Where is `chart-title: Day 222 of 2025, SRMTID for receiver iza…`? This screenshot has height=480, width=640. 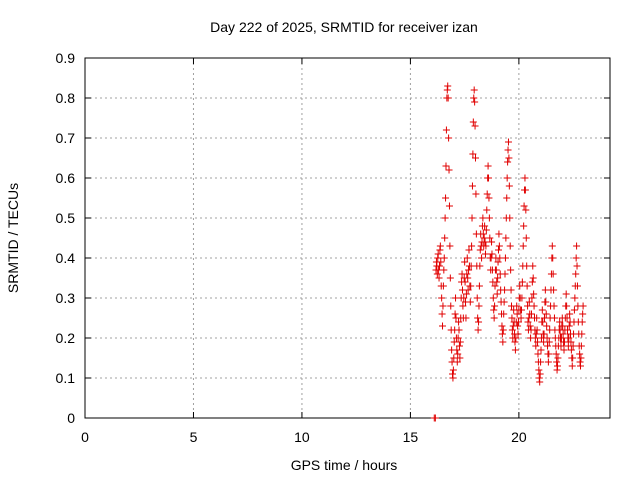 chart-title: Day 222 of 2025, SRMTID for receiver iza… is located at coordinates (344, 27).